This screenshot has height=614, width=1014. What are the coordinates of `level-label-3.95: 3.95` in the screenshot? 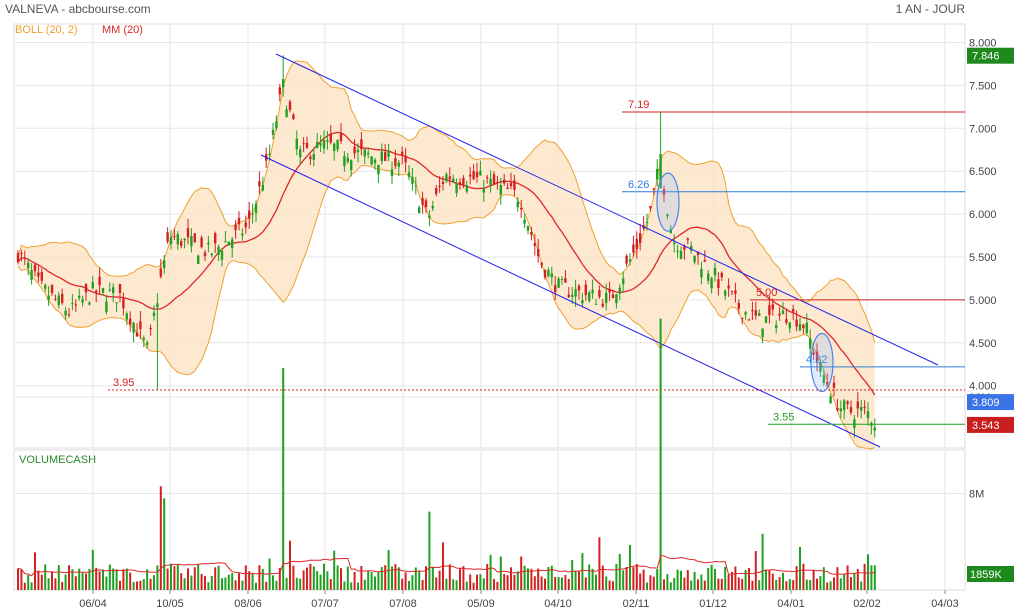 It's located at (123, 383).